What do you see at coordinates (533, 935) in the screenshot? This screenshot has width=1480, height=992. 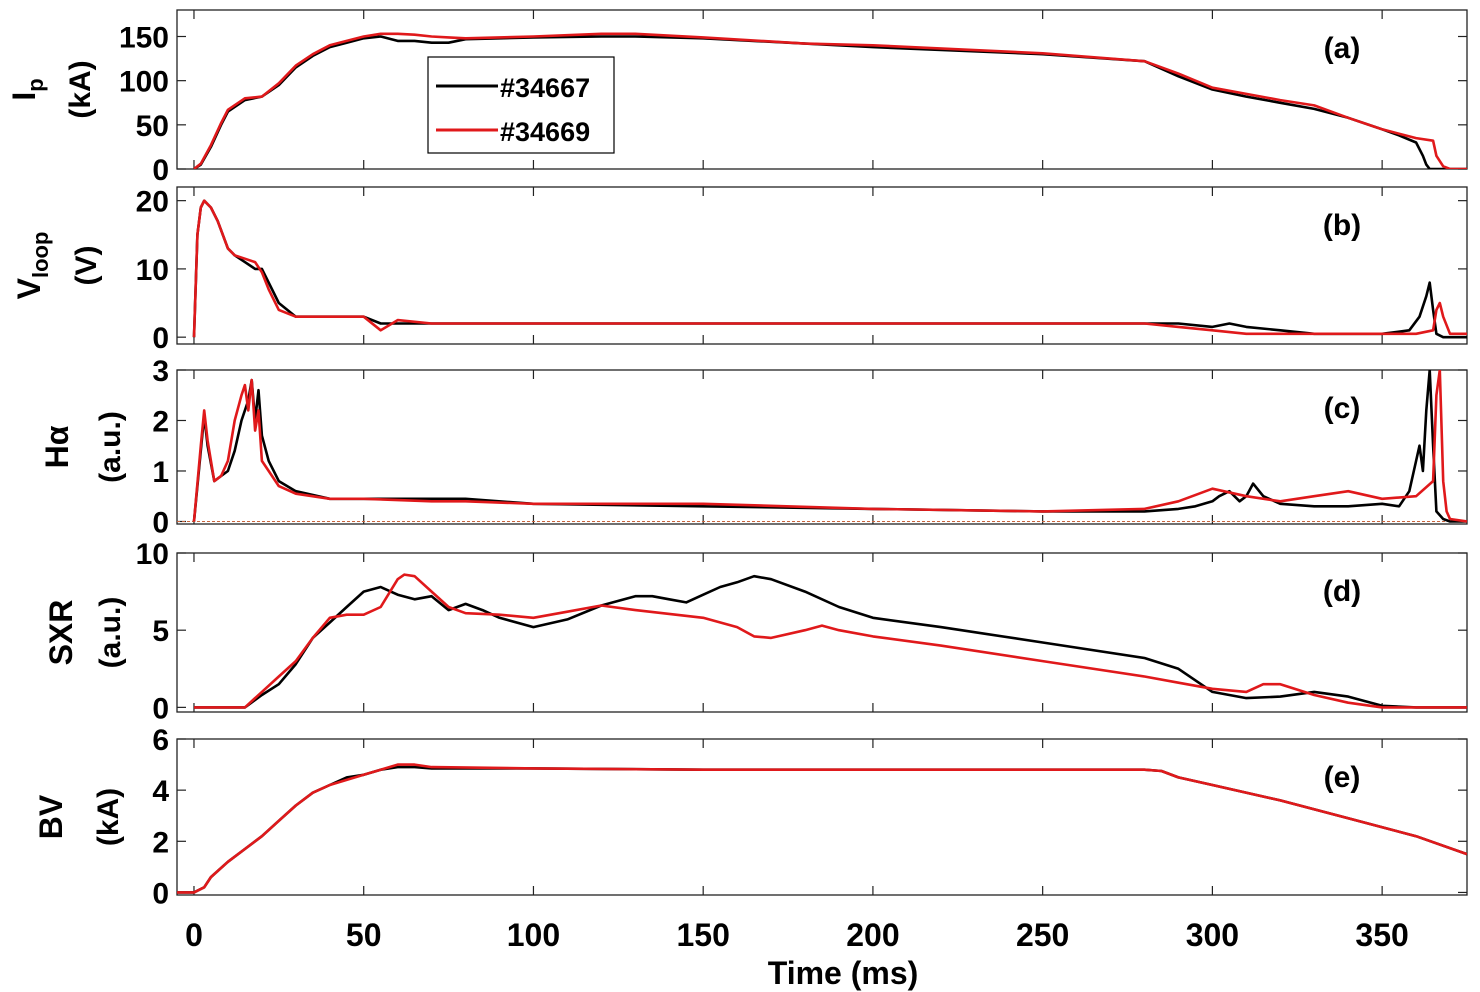 I see `x-tick-label: 100` at bounding box center [533, 935].